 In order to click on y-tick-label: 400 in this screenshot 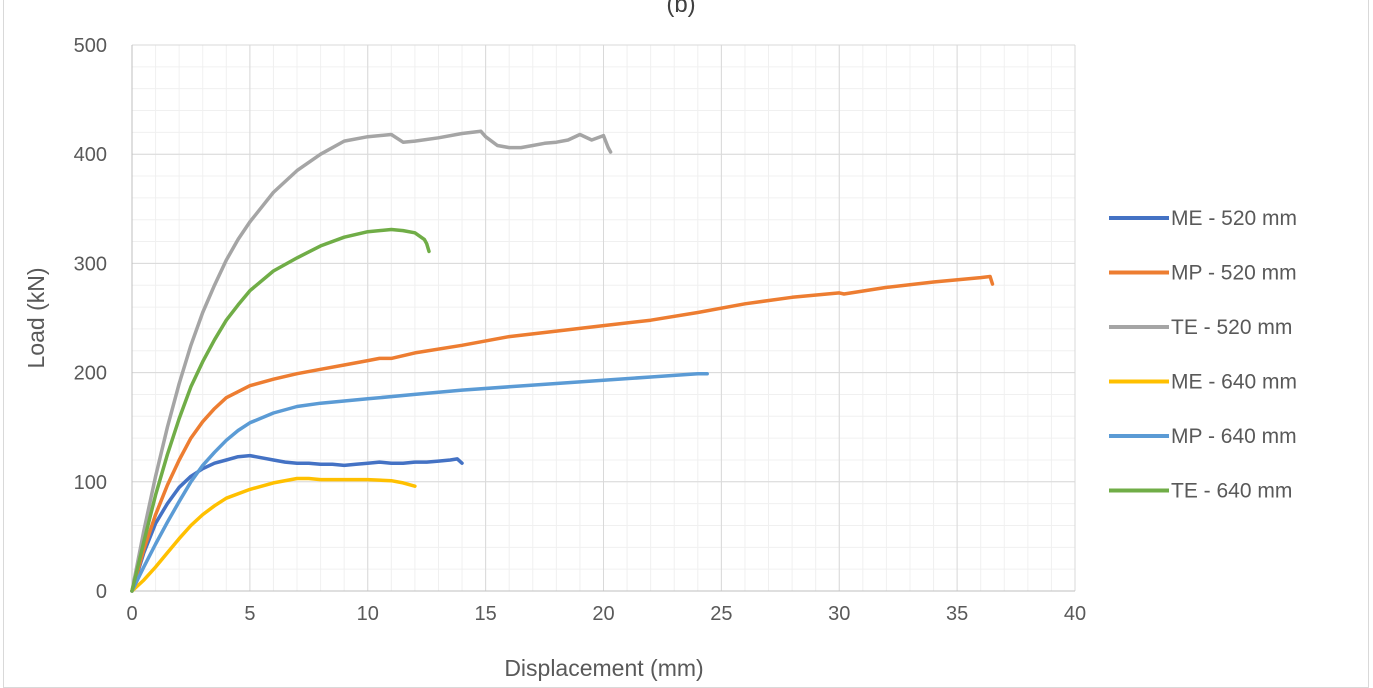, I will do `click(90, 155)`.